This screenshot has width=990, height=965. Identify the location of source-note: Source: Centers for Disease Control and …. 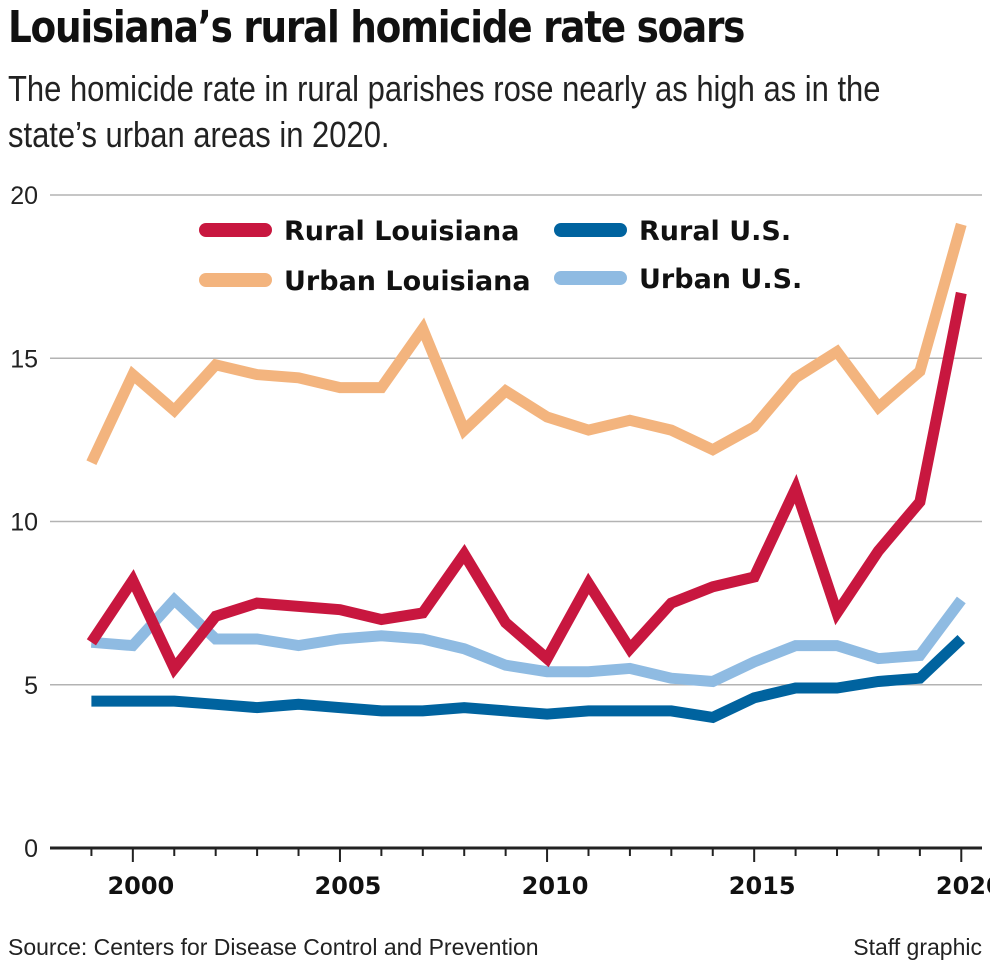
(273, 947).